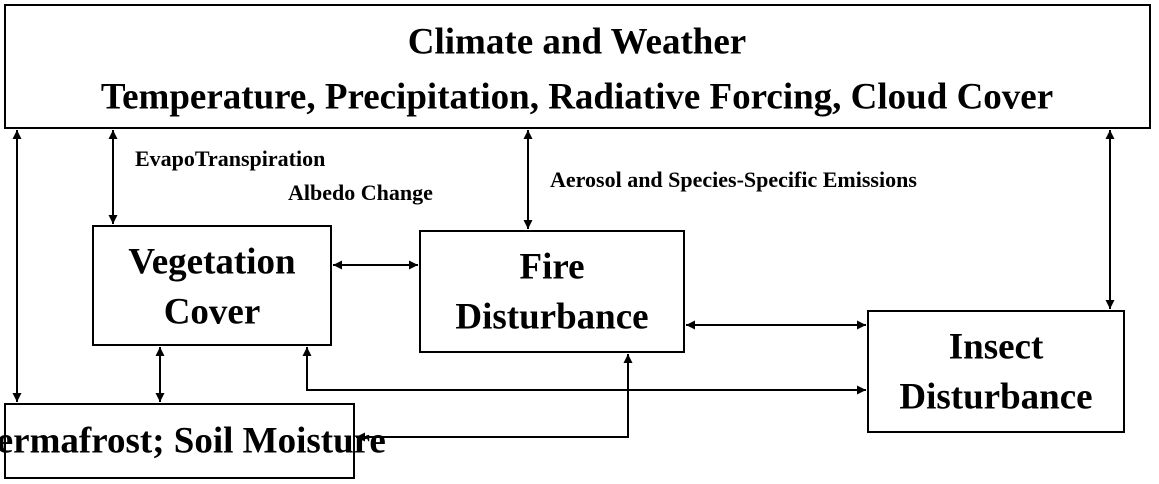  I want to click on fire-box, so click(552, 291).